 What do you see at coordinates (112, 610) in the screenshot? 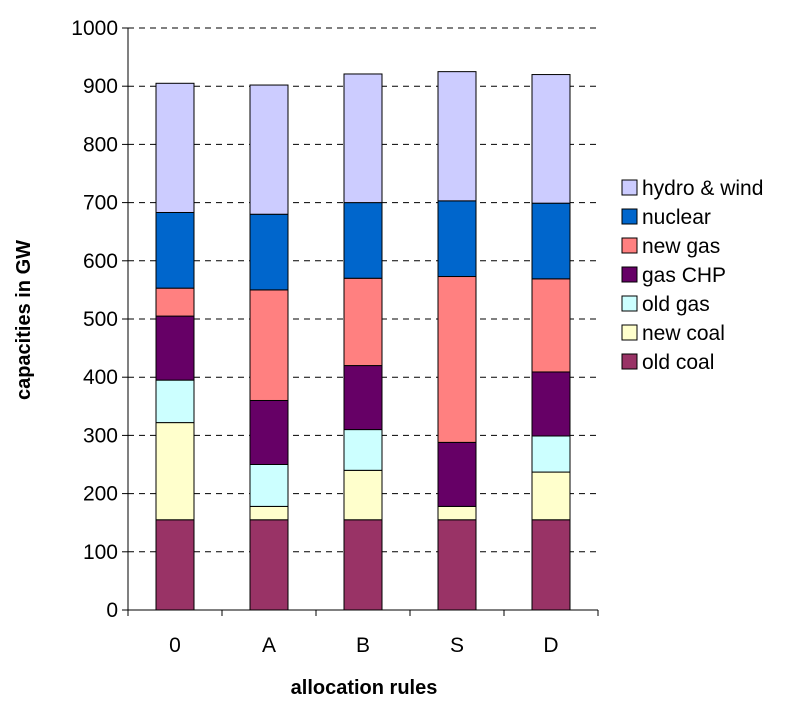
I see `y-tick-label: 0` at bounding box center [112, 610].